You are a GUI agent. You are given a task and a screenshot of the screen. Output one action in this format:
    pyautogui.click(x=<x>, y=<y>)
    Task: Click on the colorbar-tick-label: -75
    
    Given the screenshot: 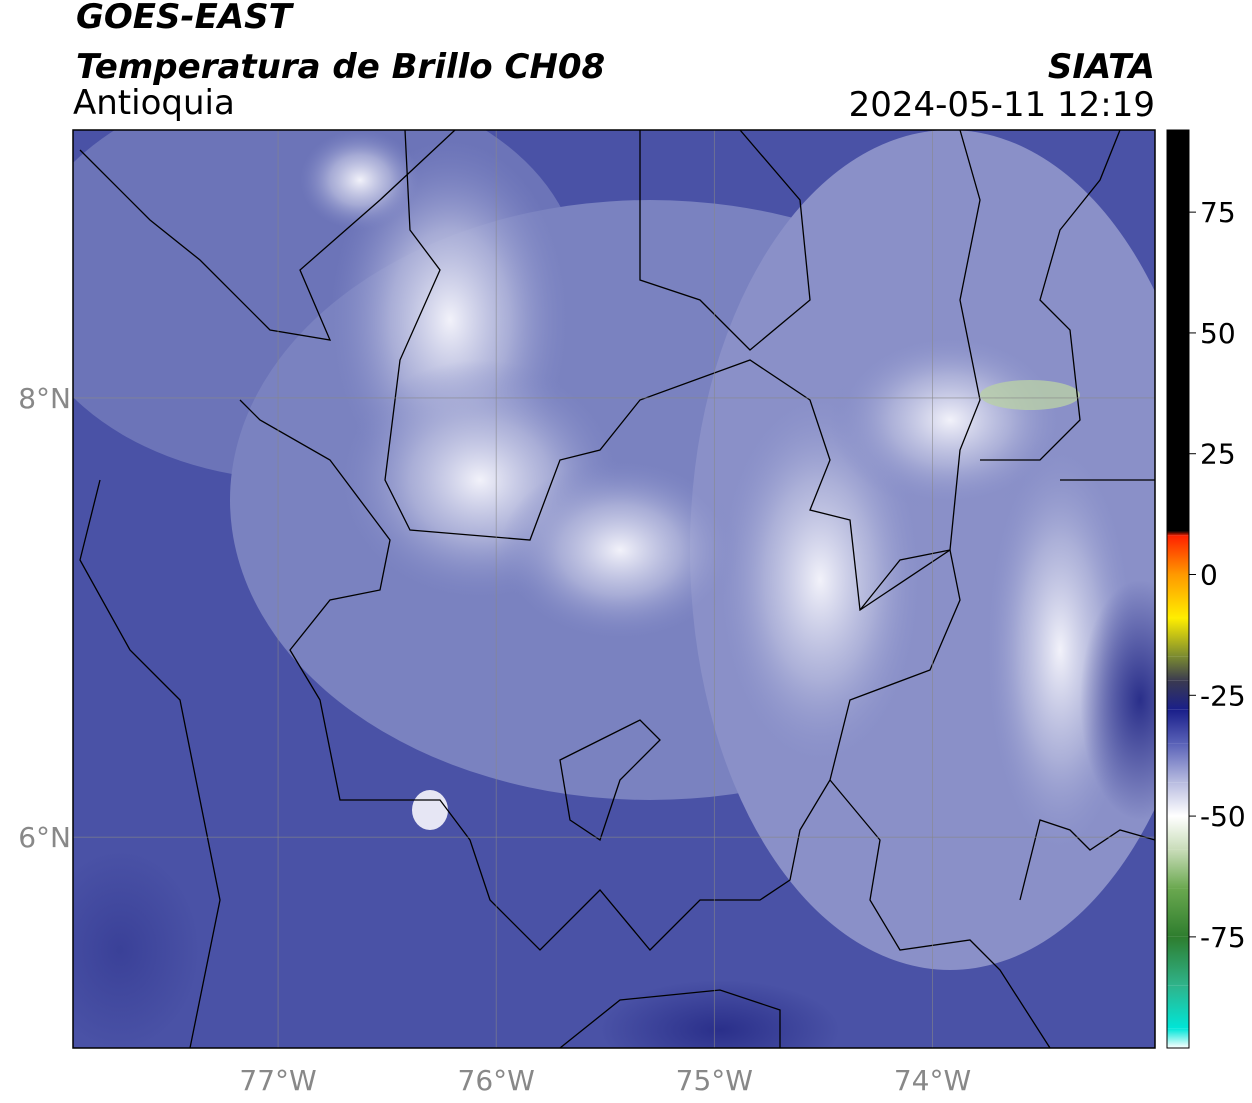 What is the action you would take?
    pyautogui.click(x=1223, y=937)
    